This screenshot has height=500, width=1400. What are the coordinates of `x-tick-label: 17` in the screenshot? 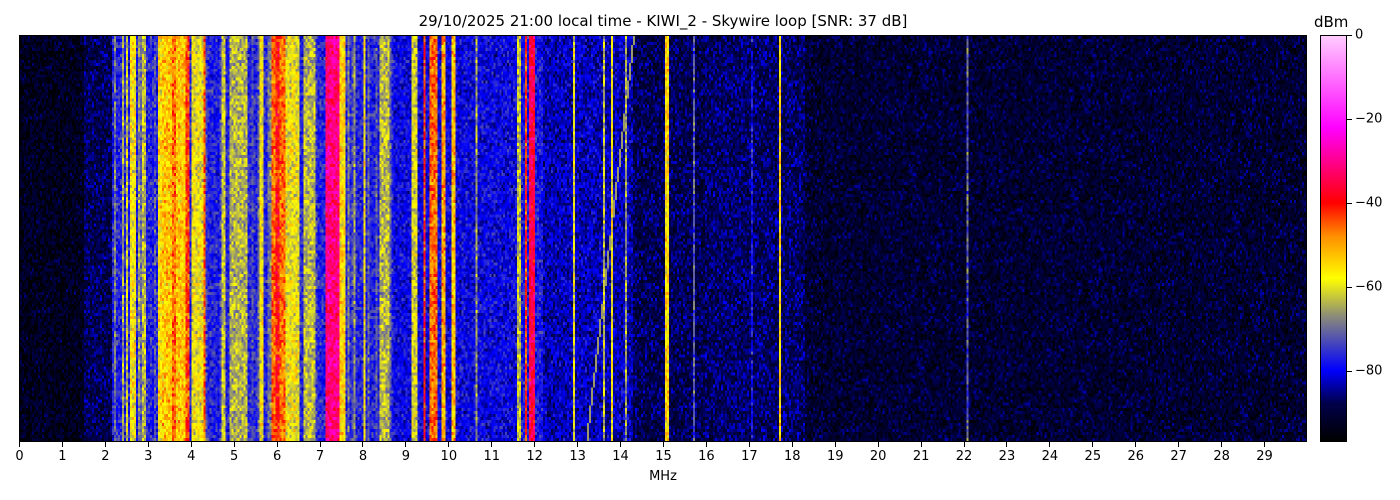 It's located at (749, 456).